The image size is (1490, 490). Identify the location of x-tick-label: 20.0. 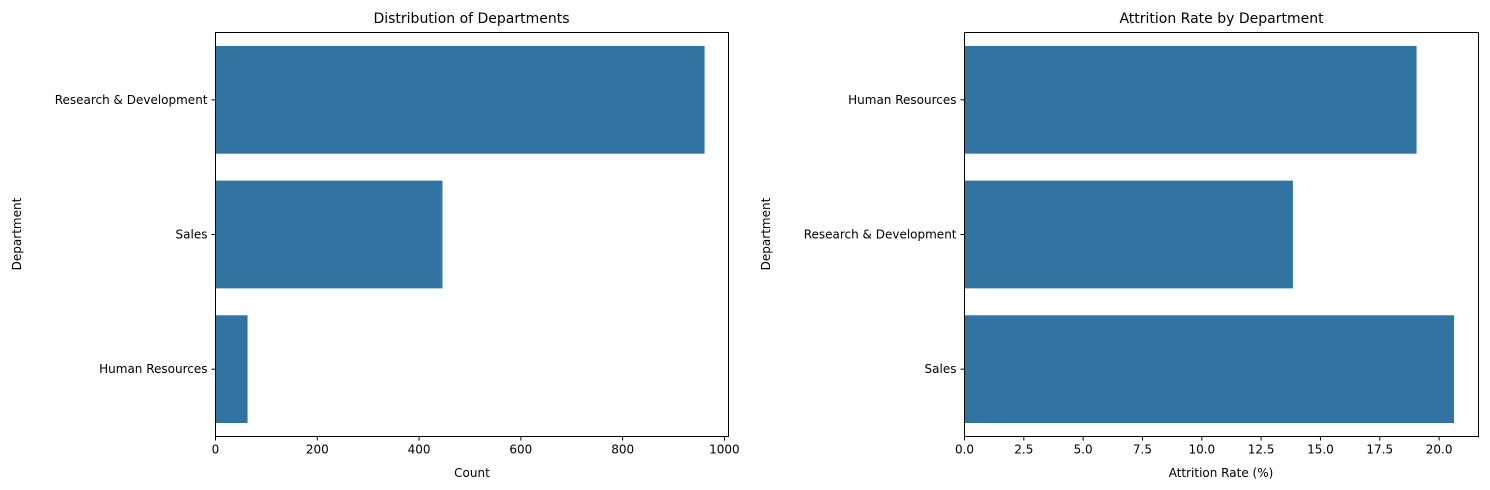
(1439, 450).